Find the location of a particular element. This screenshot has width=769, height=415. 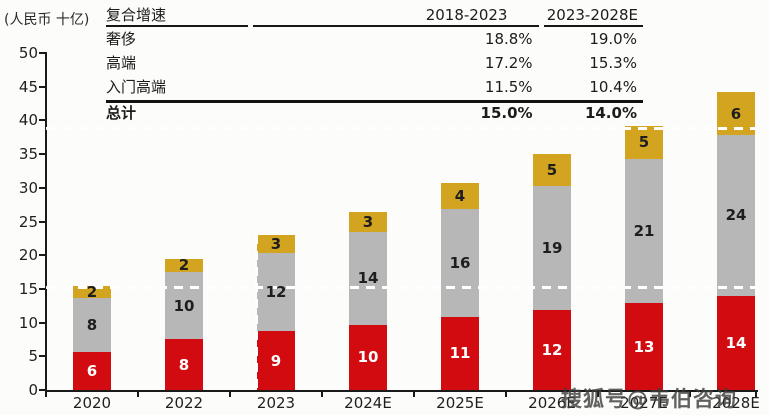

bar-segment-label-gold-2025E: 4 is located at coordinates (460, 195).